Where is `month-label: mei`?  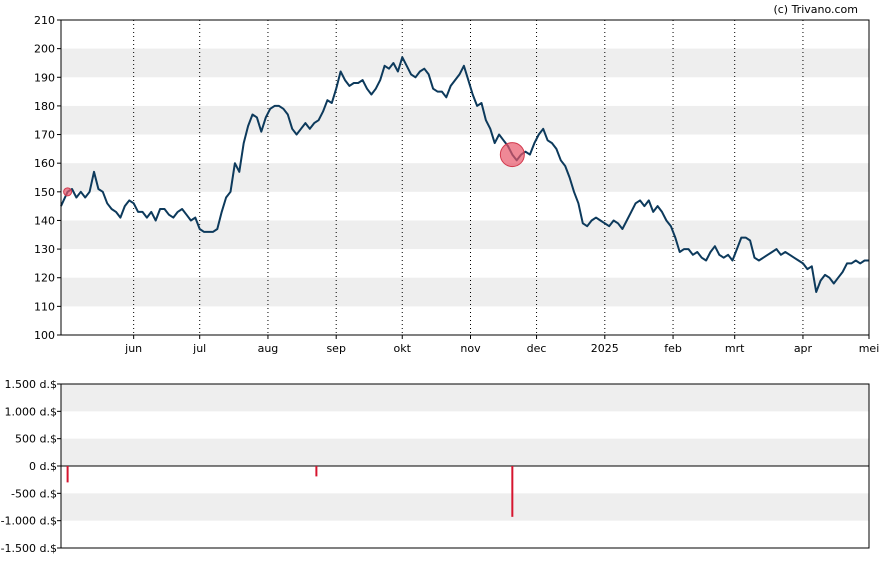 month-label: mei is located at coordinates (869, 348).